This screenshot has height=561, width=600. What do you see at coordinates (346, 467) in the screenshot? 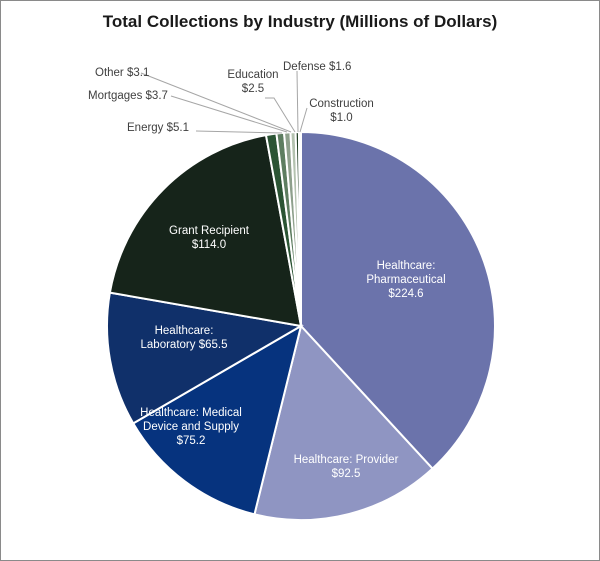
I see `label-provider: Healthcare: Provider $92.5` at bounding box center [346, 467].